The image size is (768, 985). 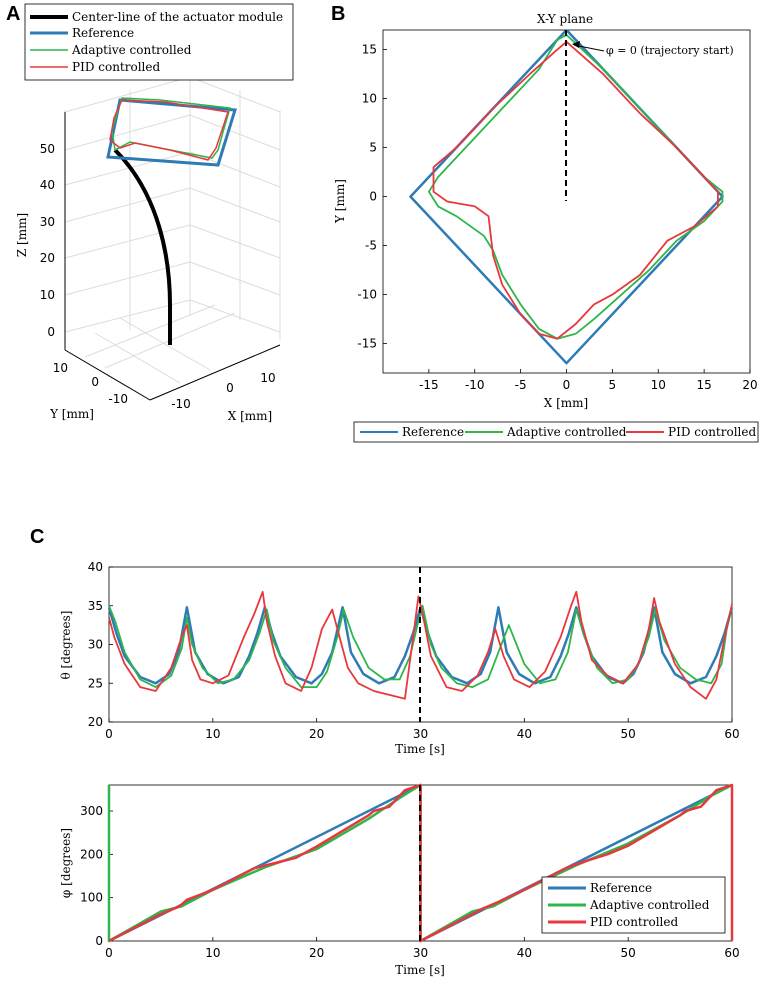 I want to click on z-tick: 40, so click(x=47, y=185).